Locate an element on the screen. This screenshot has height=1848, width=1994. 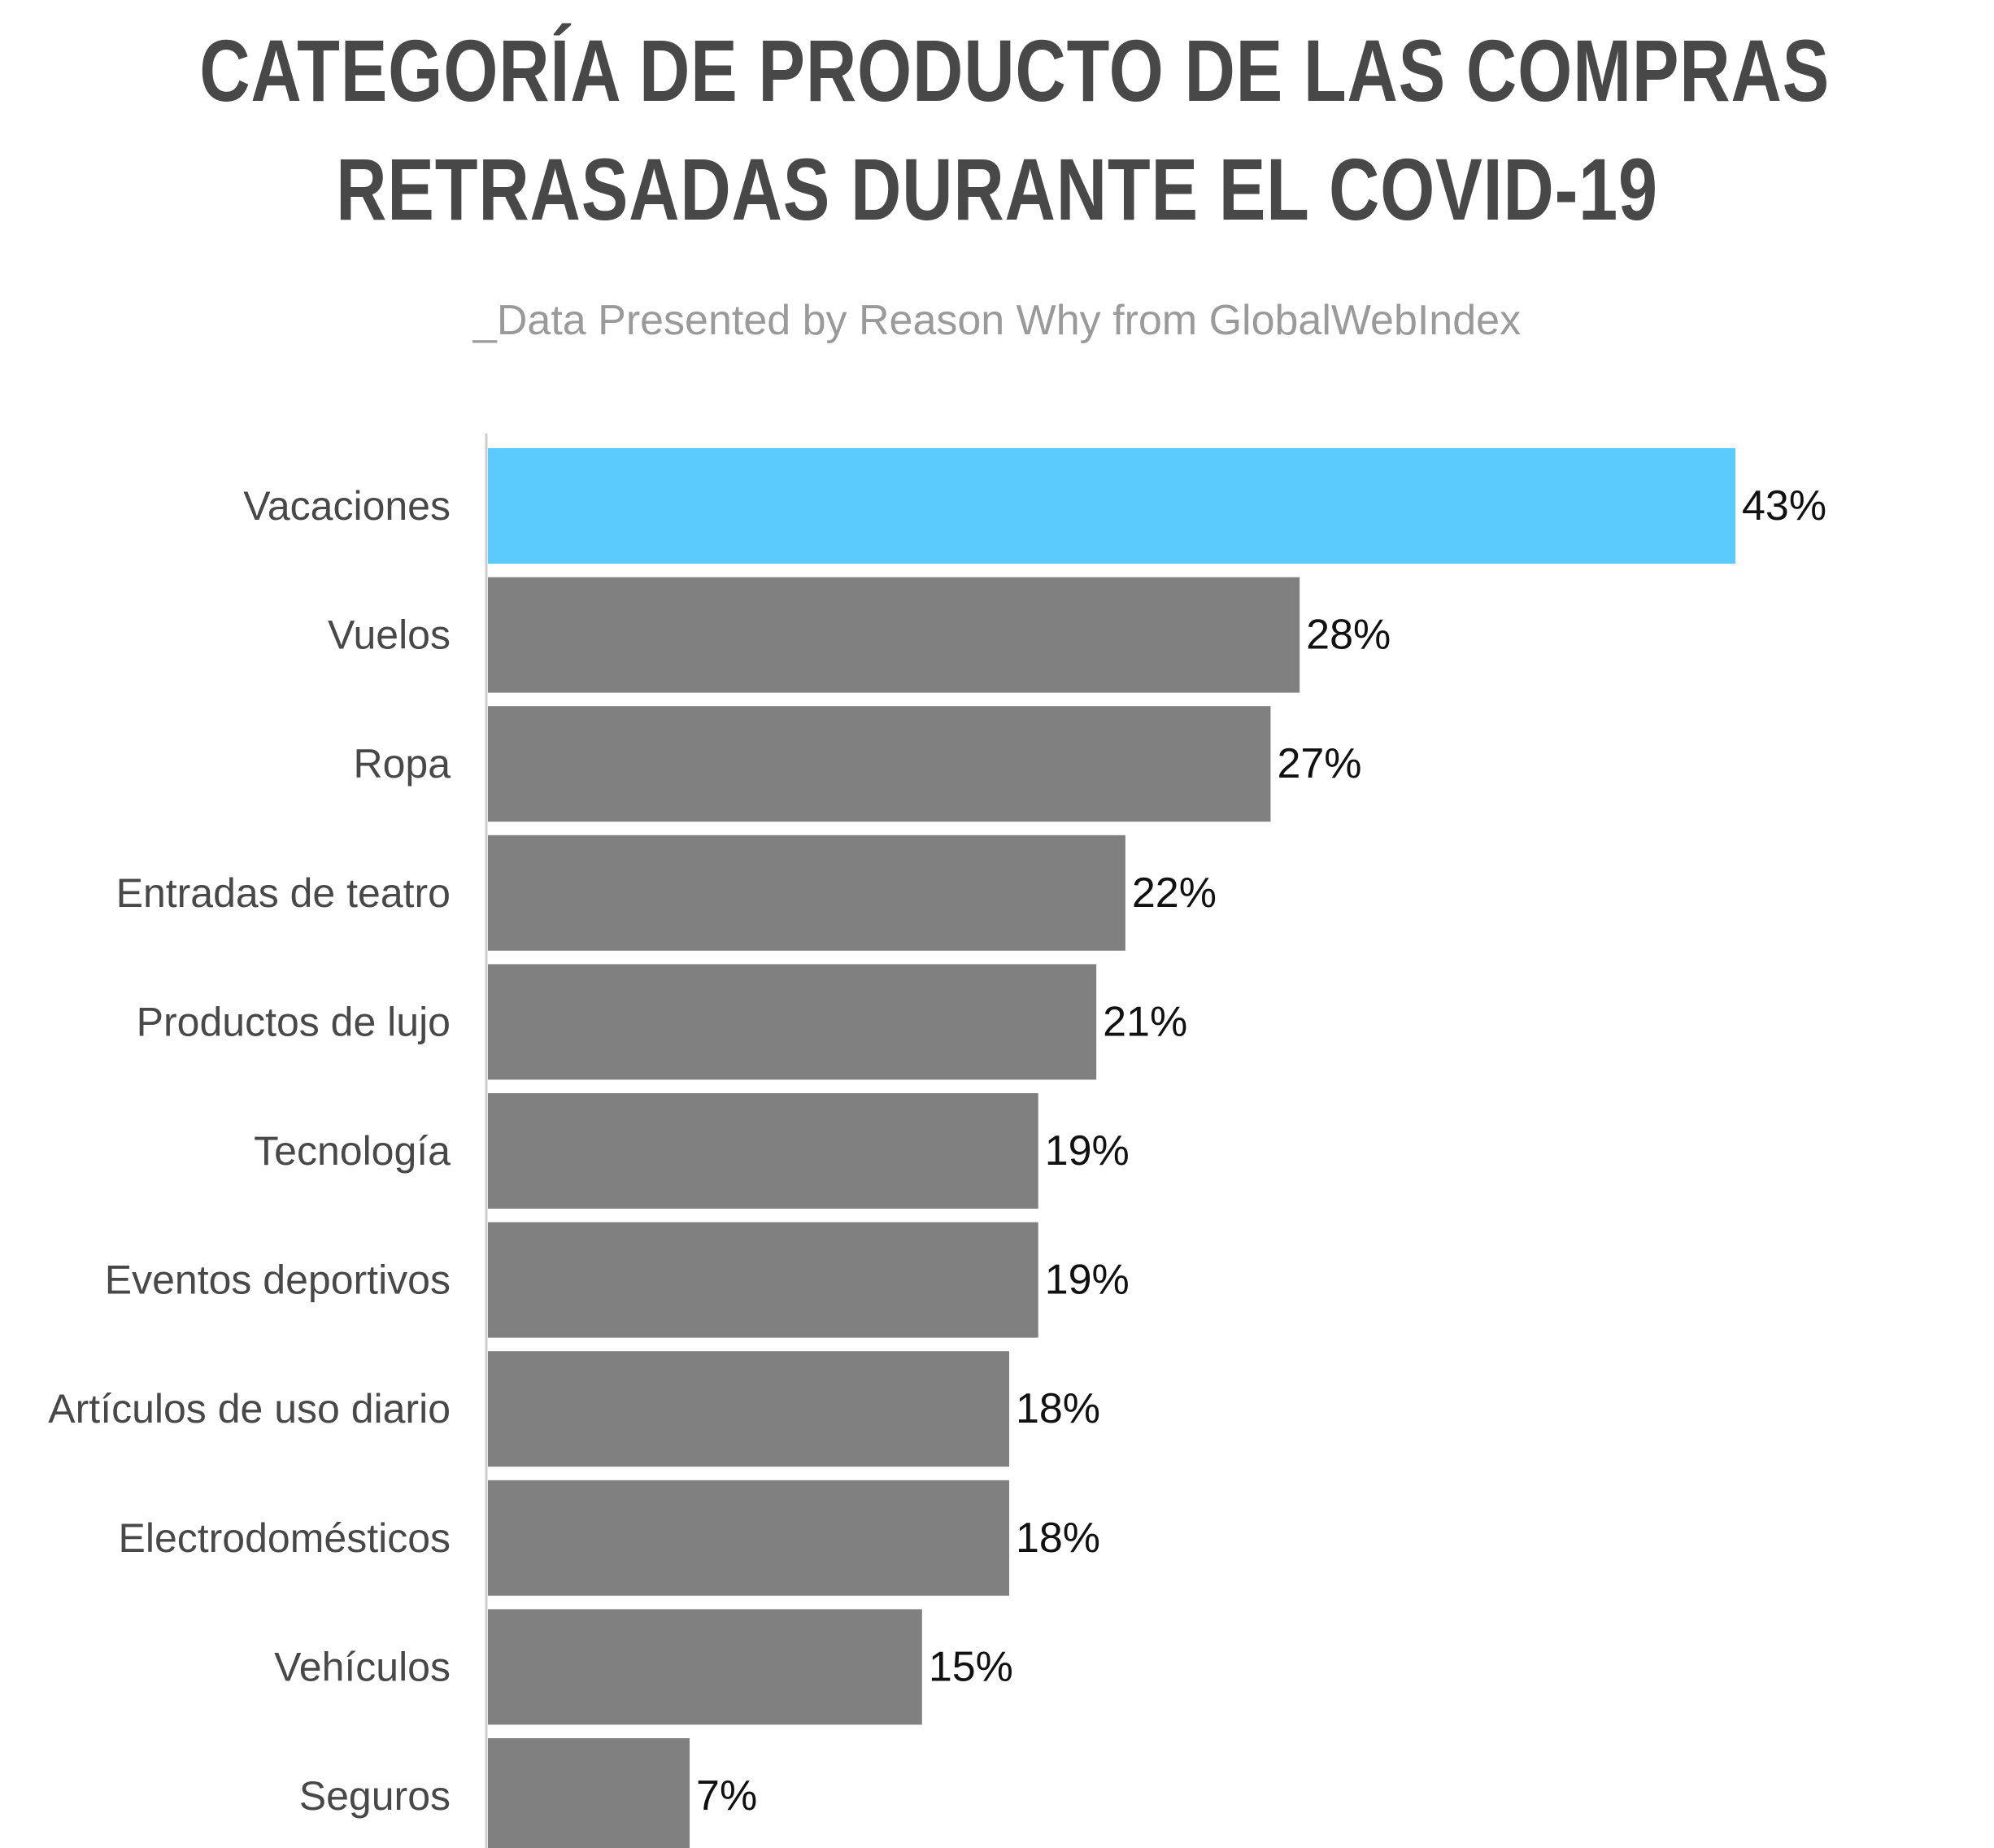
value-label: 15% is located at coordinates (971, 1666).